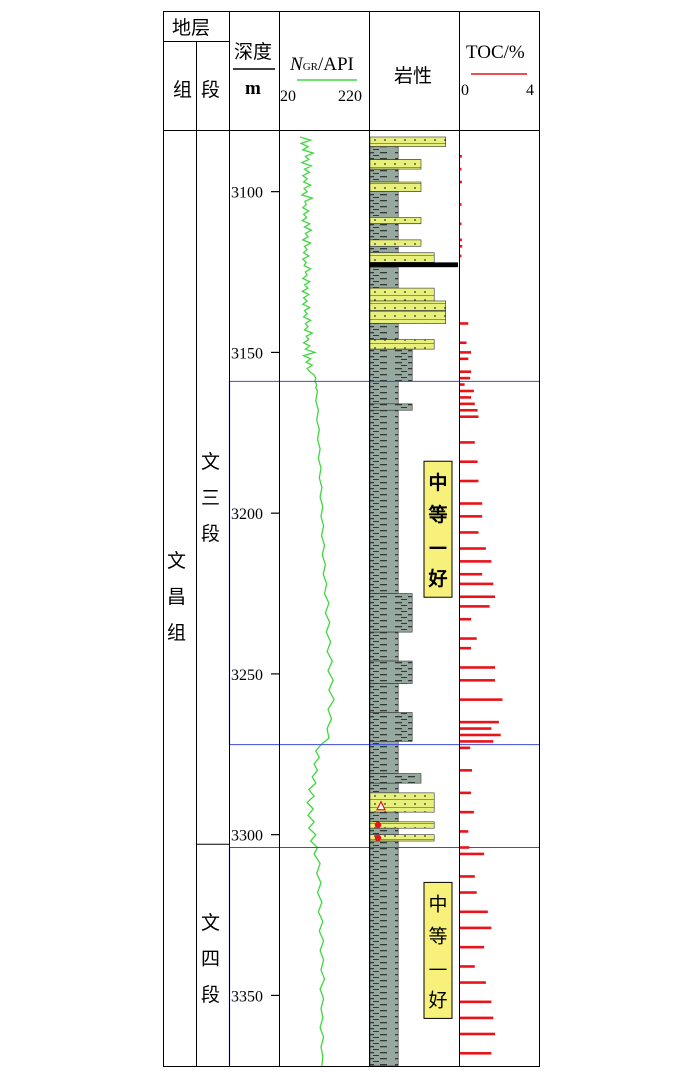  What do you see at coordinates (210, 959) in the screenshot?
I see `member-char: 四` at bounding box center [210, 959].